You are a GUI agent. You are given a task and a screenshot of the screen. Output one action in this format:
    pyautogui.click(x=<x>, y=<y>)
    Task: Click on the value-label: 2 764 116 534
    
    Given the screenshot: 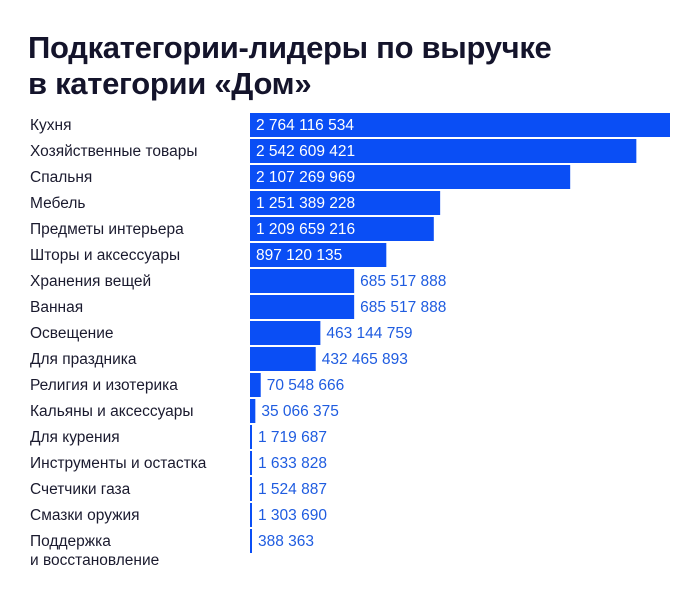 What is the action you would take?
    pyautogui.click(x=305, y=125)
    